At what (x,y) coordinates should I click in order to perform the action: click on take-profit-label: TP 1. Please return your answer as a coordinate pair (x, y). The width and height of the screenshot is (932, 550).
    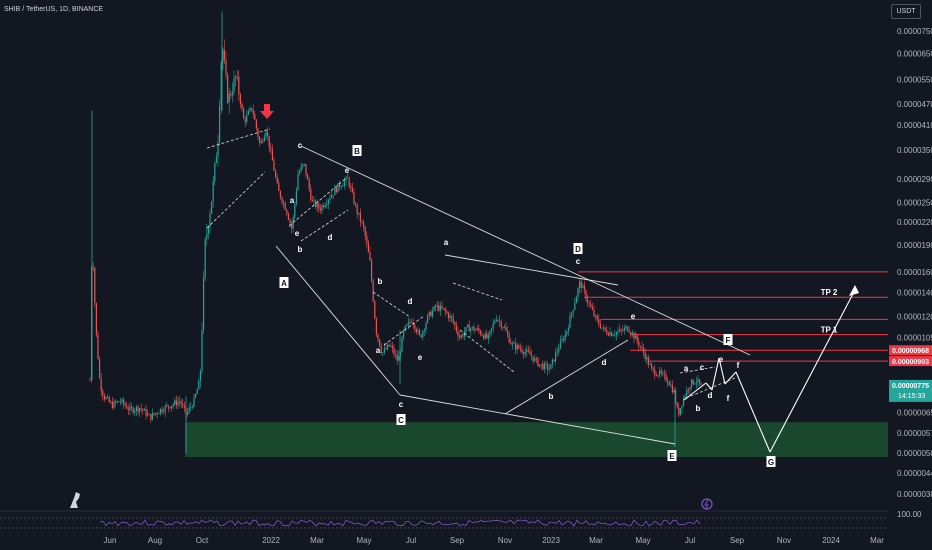
    Looking at the image, I should click on (829, 330).